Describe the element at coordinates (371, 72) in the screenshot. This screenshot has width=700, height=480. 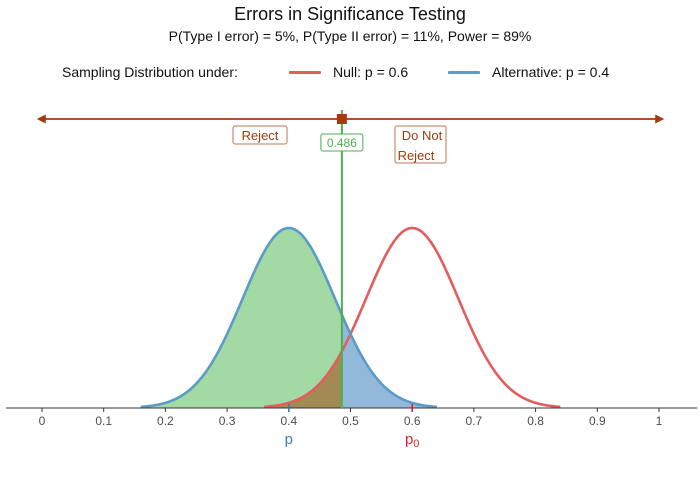
I see `legend-label-null: Null: p = 0.6` at that location.